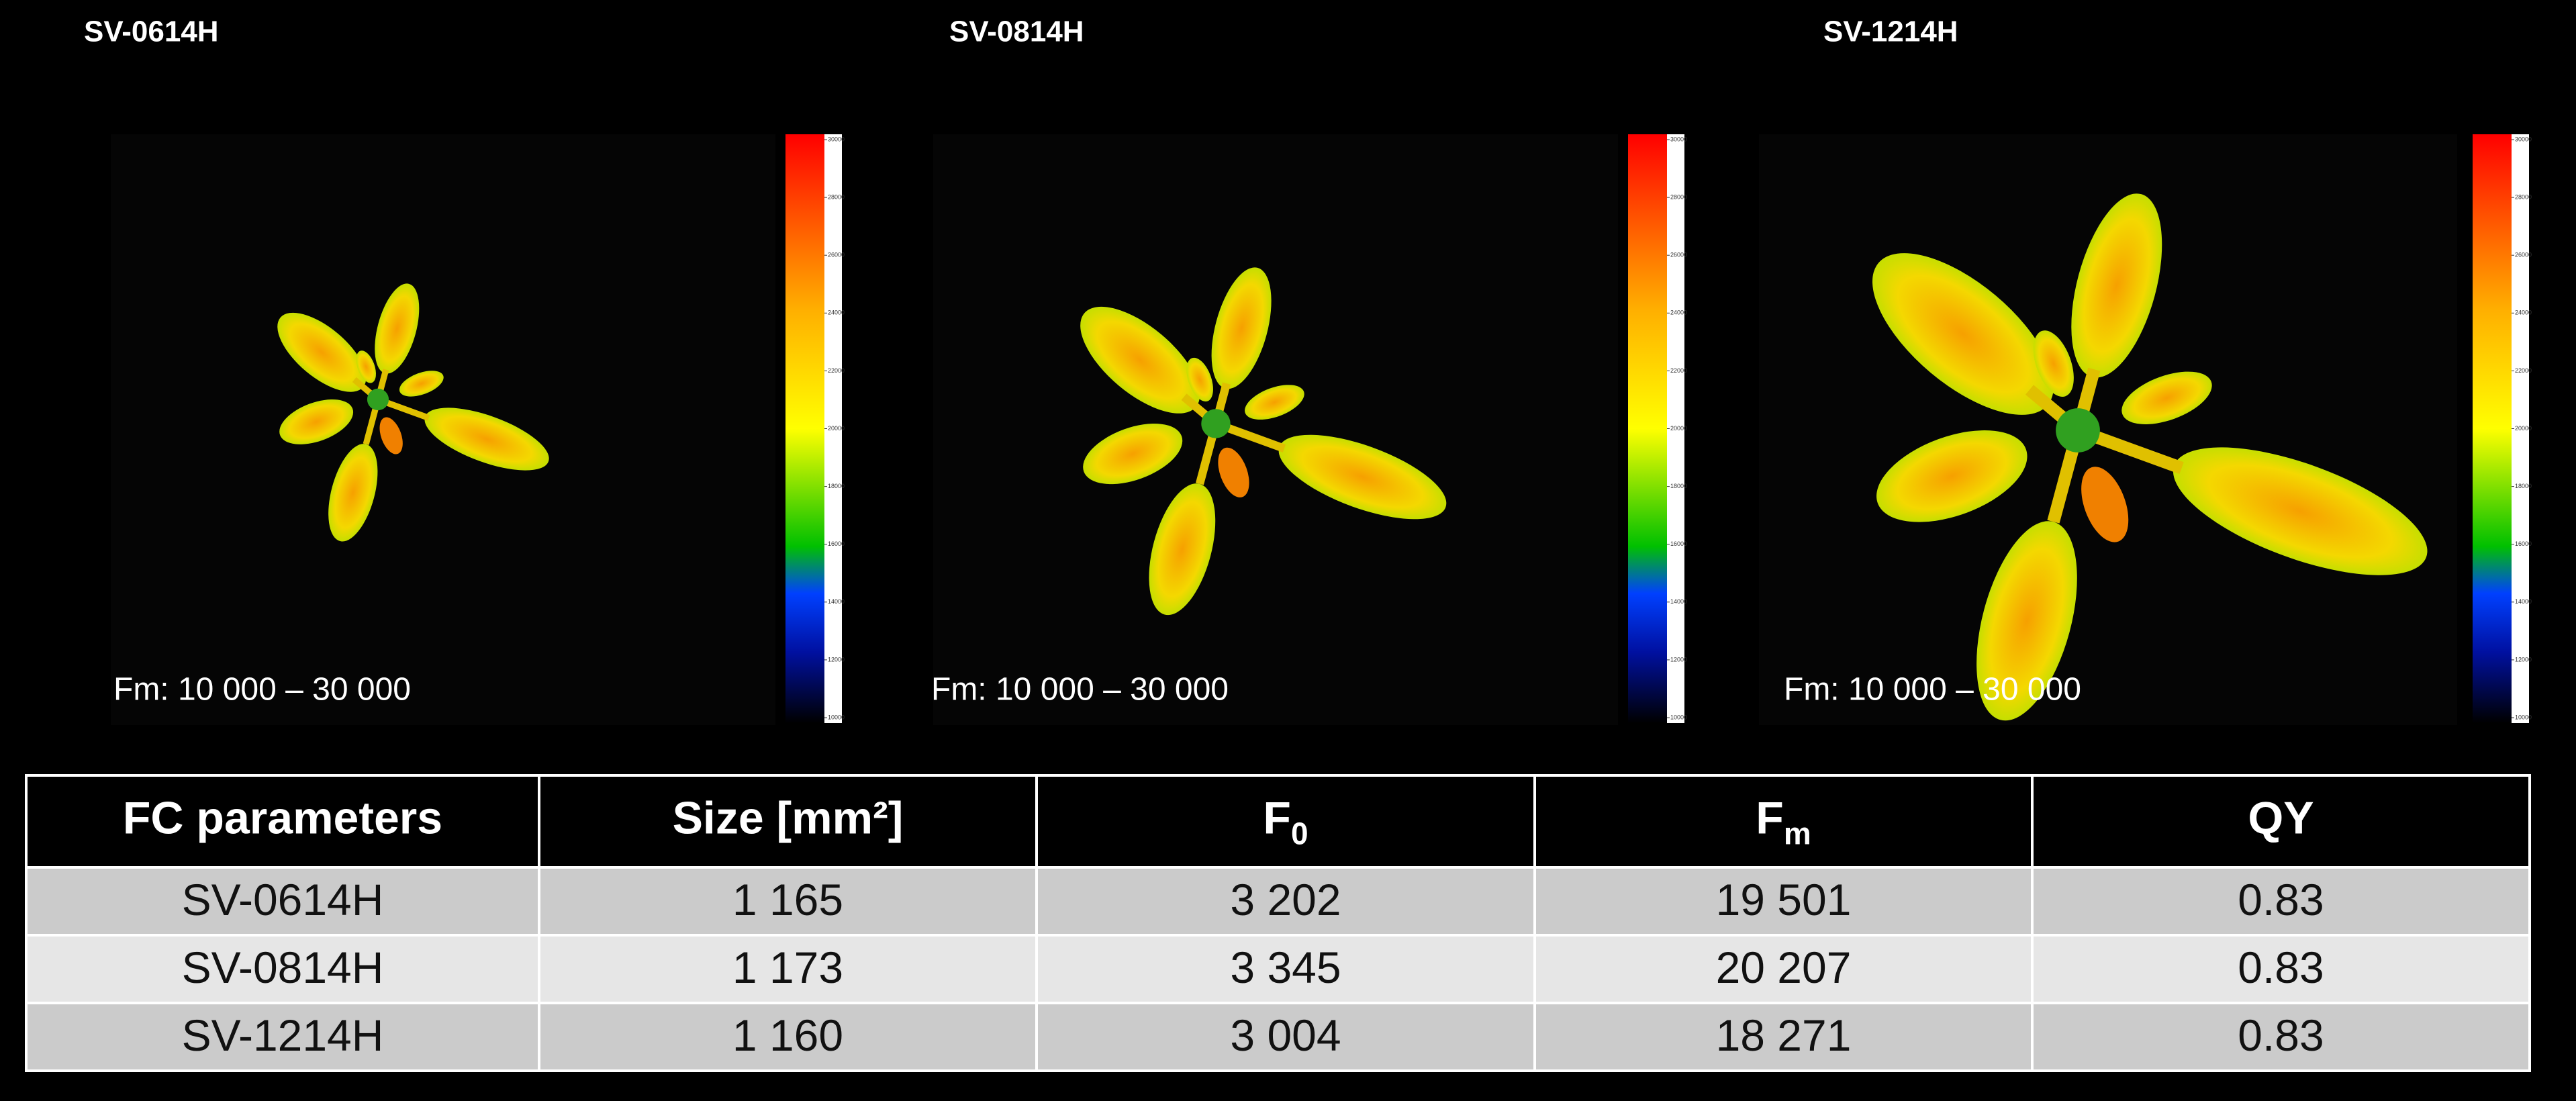 This screenshot has height=1101, width=2576. Describe the element at coordinates (1285, 968) in the screenshot. I see `table-cell: 3 345` at that location.